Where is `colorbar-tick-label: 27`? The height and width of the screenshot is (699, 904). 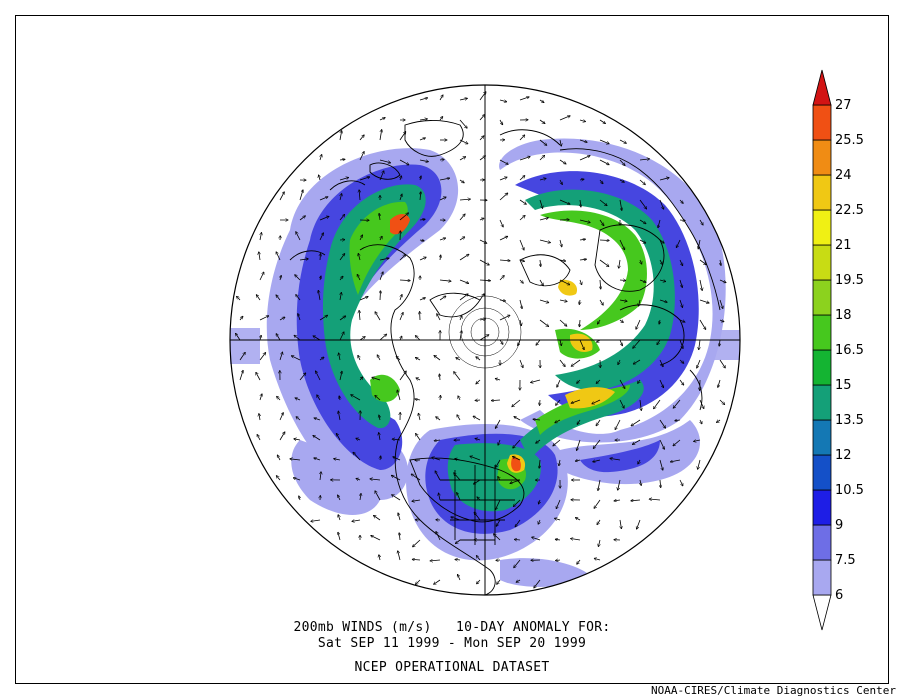 colorbar-tick-label: 27 is located at coordinates (843, 105).